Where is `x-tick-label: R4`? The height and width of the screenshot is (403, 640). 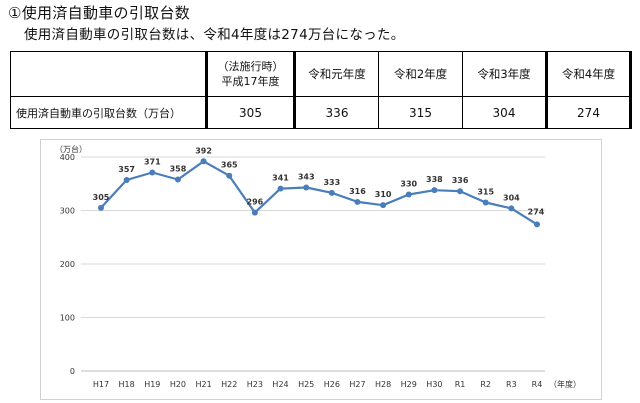
x-tick-label: R4 is located at coordinates (537, 384).